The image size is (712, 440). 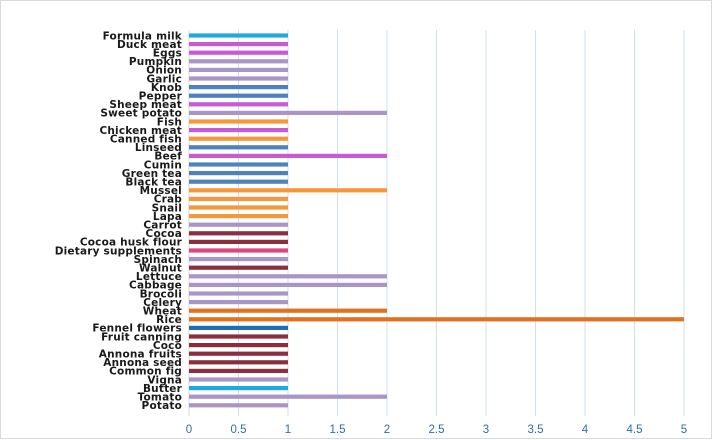 I want to click on category-label: Fruit canning, so click(x=141, y=337).